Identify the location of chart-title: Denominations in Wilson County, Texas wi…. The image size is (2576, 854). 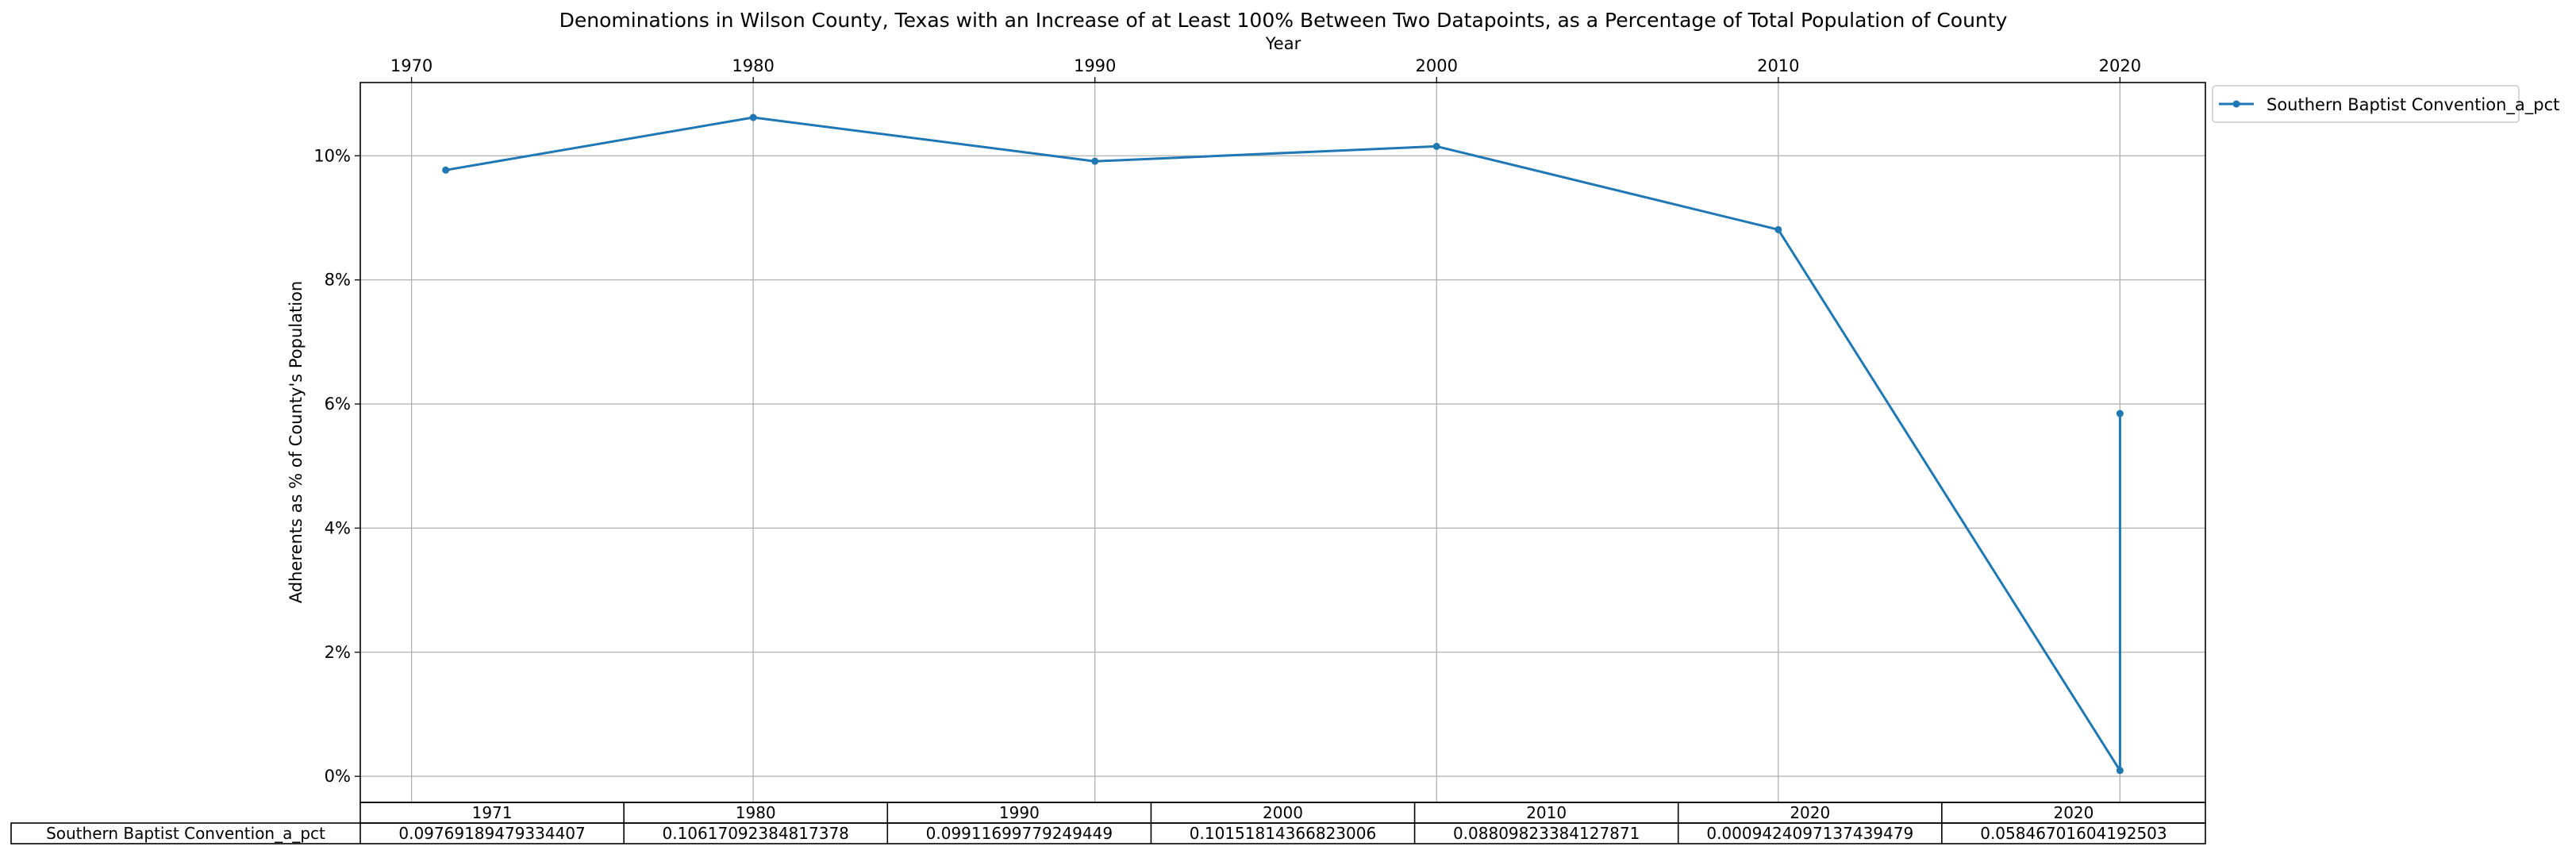
(1283, 20).